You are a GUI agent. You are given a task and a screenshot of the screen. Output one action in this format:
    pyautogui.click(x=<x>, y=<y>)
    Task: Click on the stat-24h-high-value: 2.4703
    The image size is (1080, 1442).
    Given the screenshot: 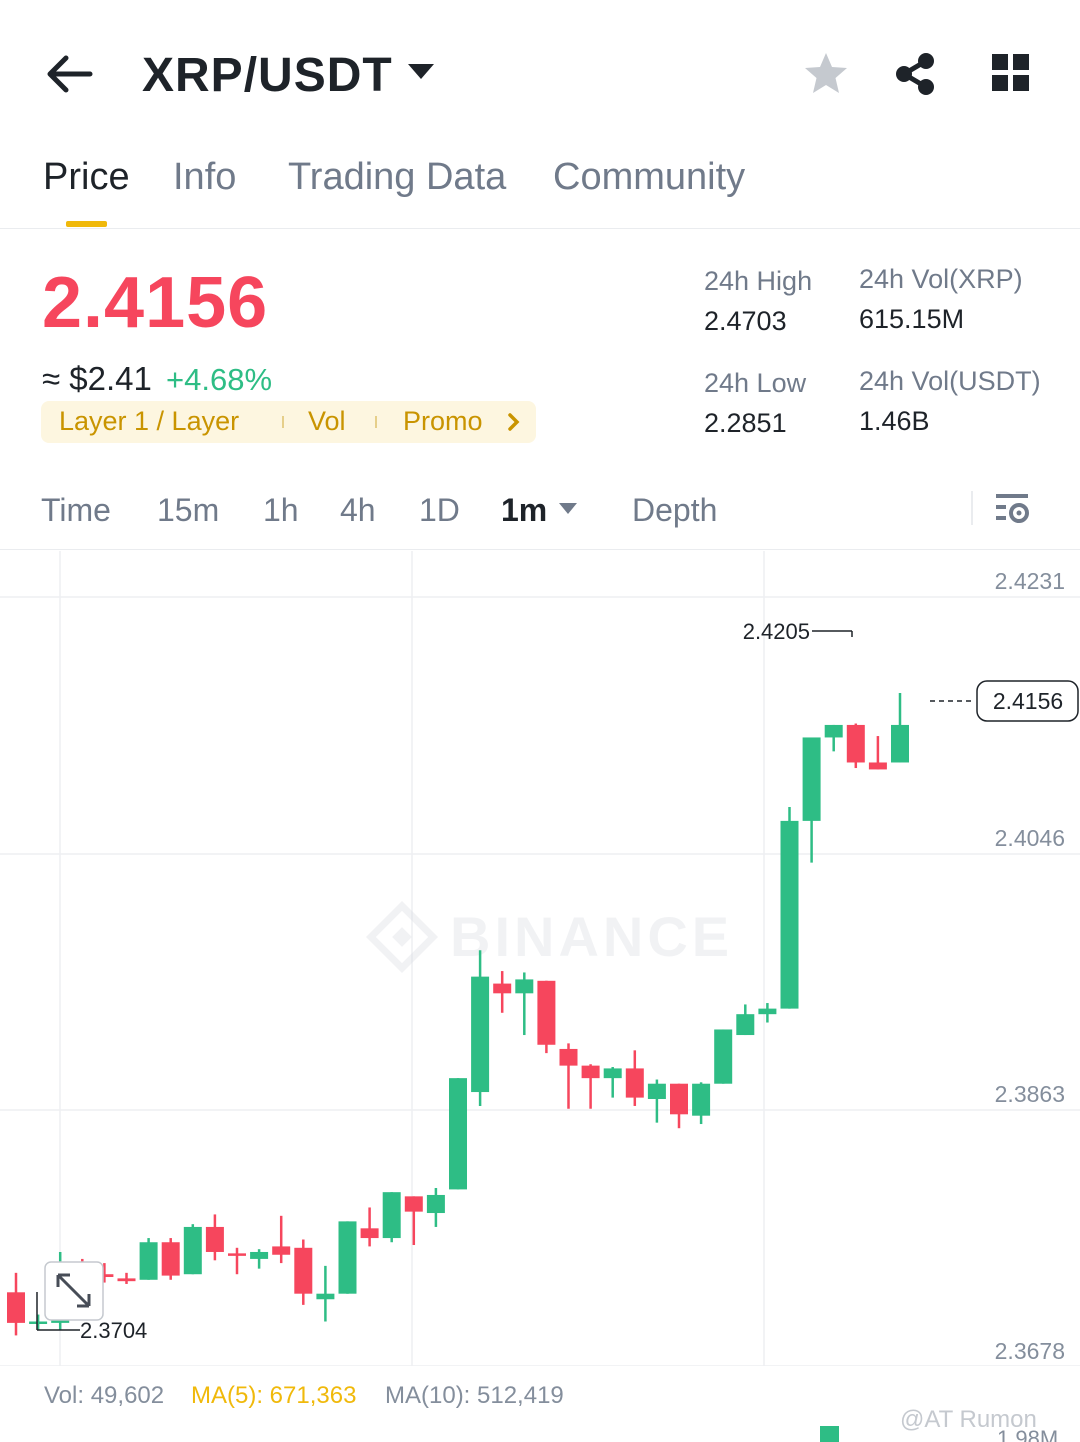 What is the action you would take?
    pyautogui.click(x=745, y=321)
    